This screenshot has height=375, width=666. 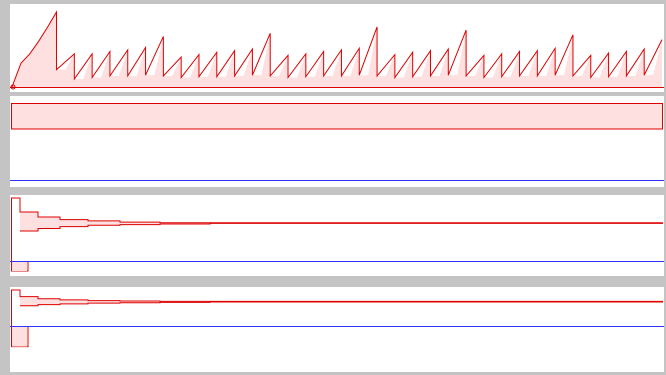 What do you see at coordinates (13, 87) in the screenshot?
I see `sawtooth-origin-marker` at bounding box center [13, 87].